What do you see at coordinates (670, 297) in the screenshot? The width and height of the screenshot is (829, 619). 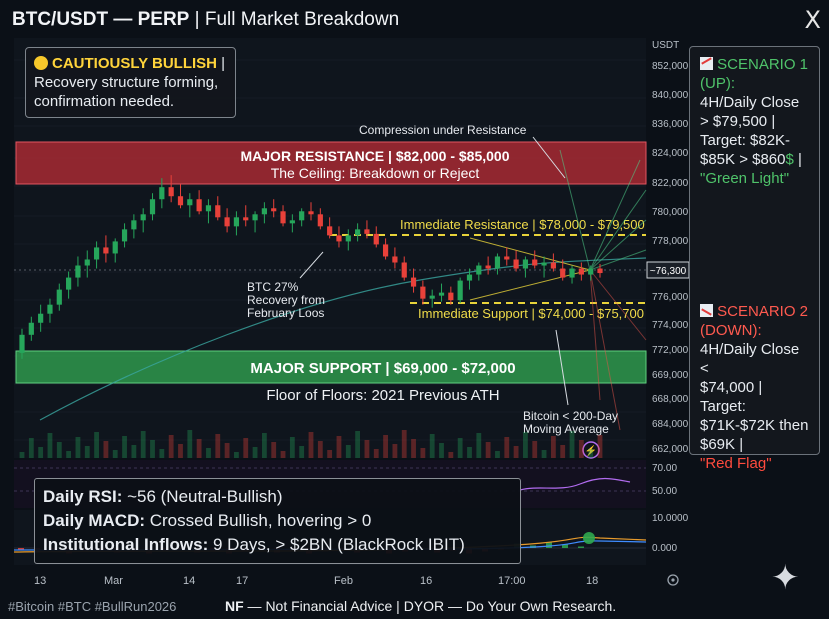 I see `price-tick-label: 776,000` at bounding box center [670, 297].